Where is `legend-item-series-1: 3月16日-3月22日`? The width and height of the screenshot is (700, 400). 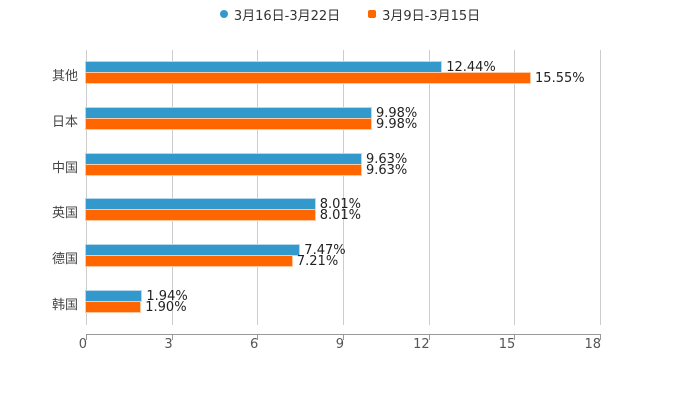 legend-item-series-1: 3月16日-3月22日 is located at coordinates (280, 14).